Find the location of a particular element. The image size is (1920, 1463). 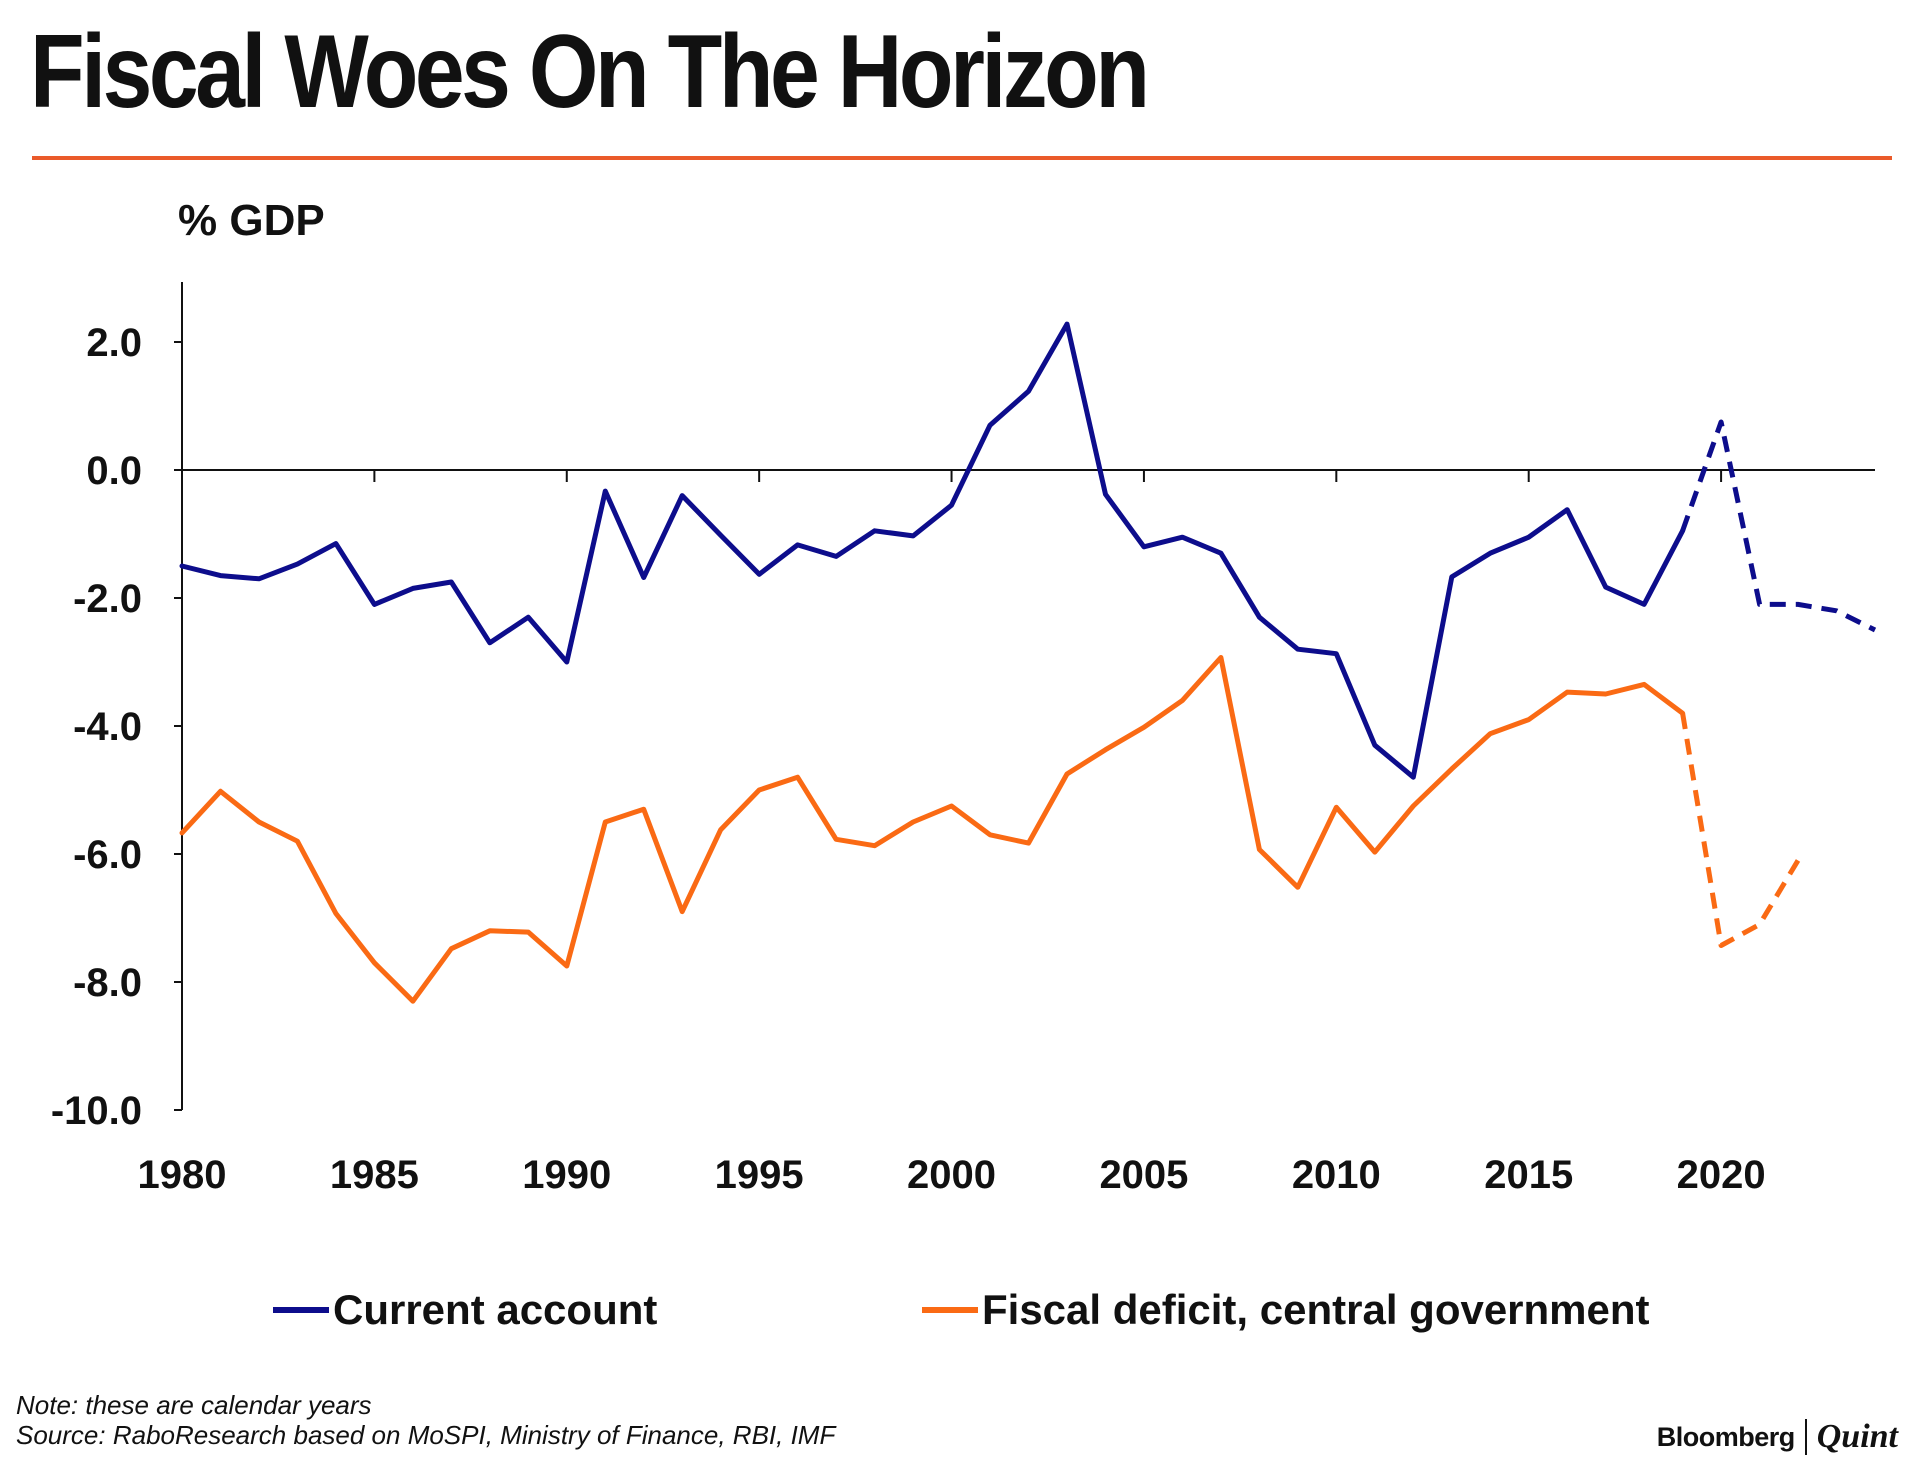

y-tick-label: -6.0 is located at coordinates (107, 855).